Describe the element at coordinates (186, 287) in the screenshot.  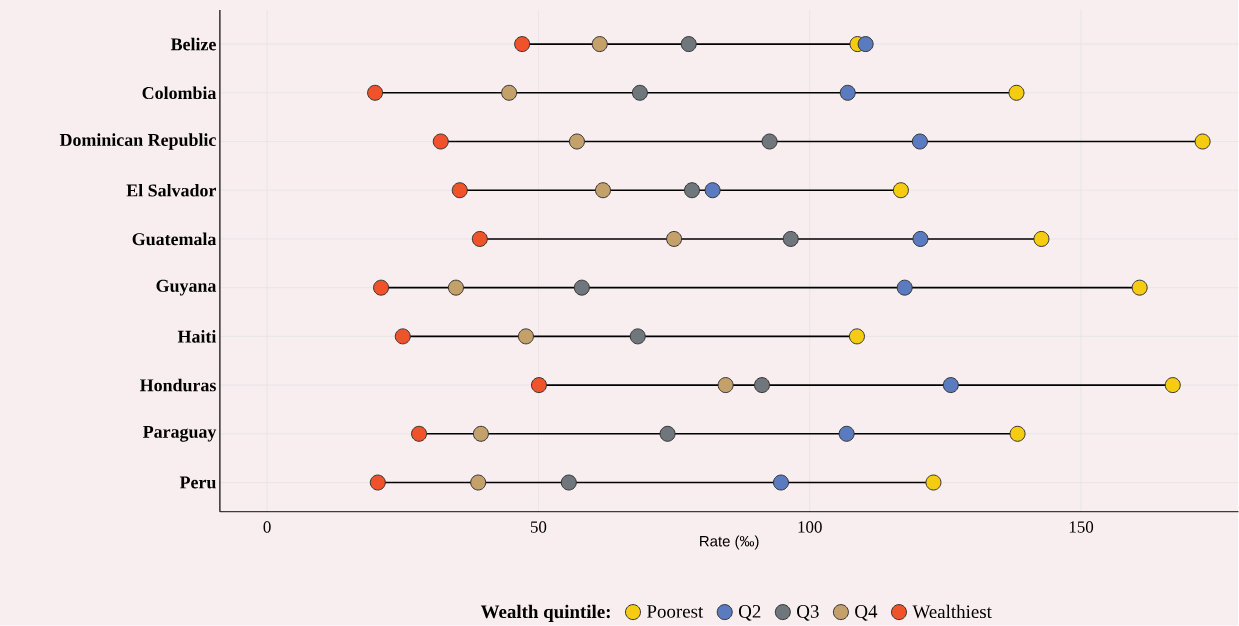
I see `y-tick-label: Guyana` at that location.